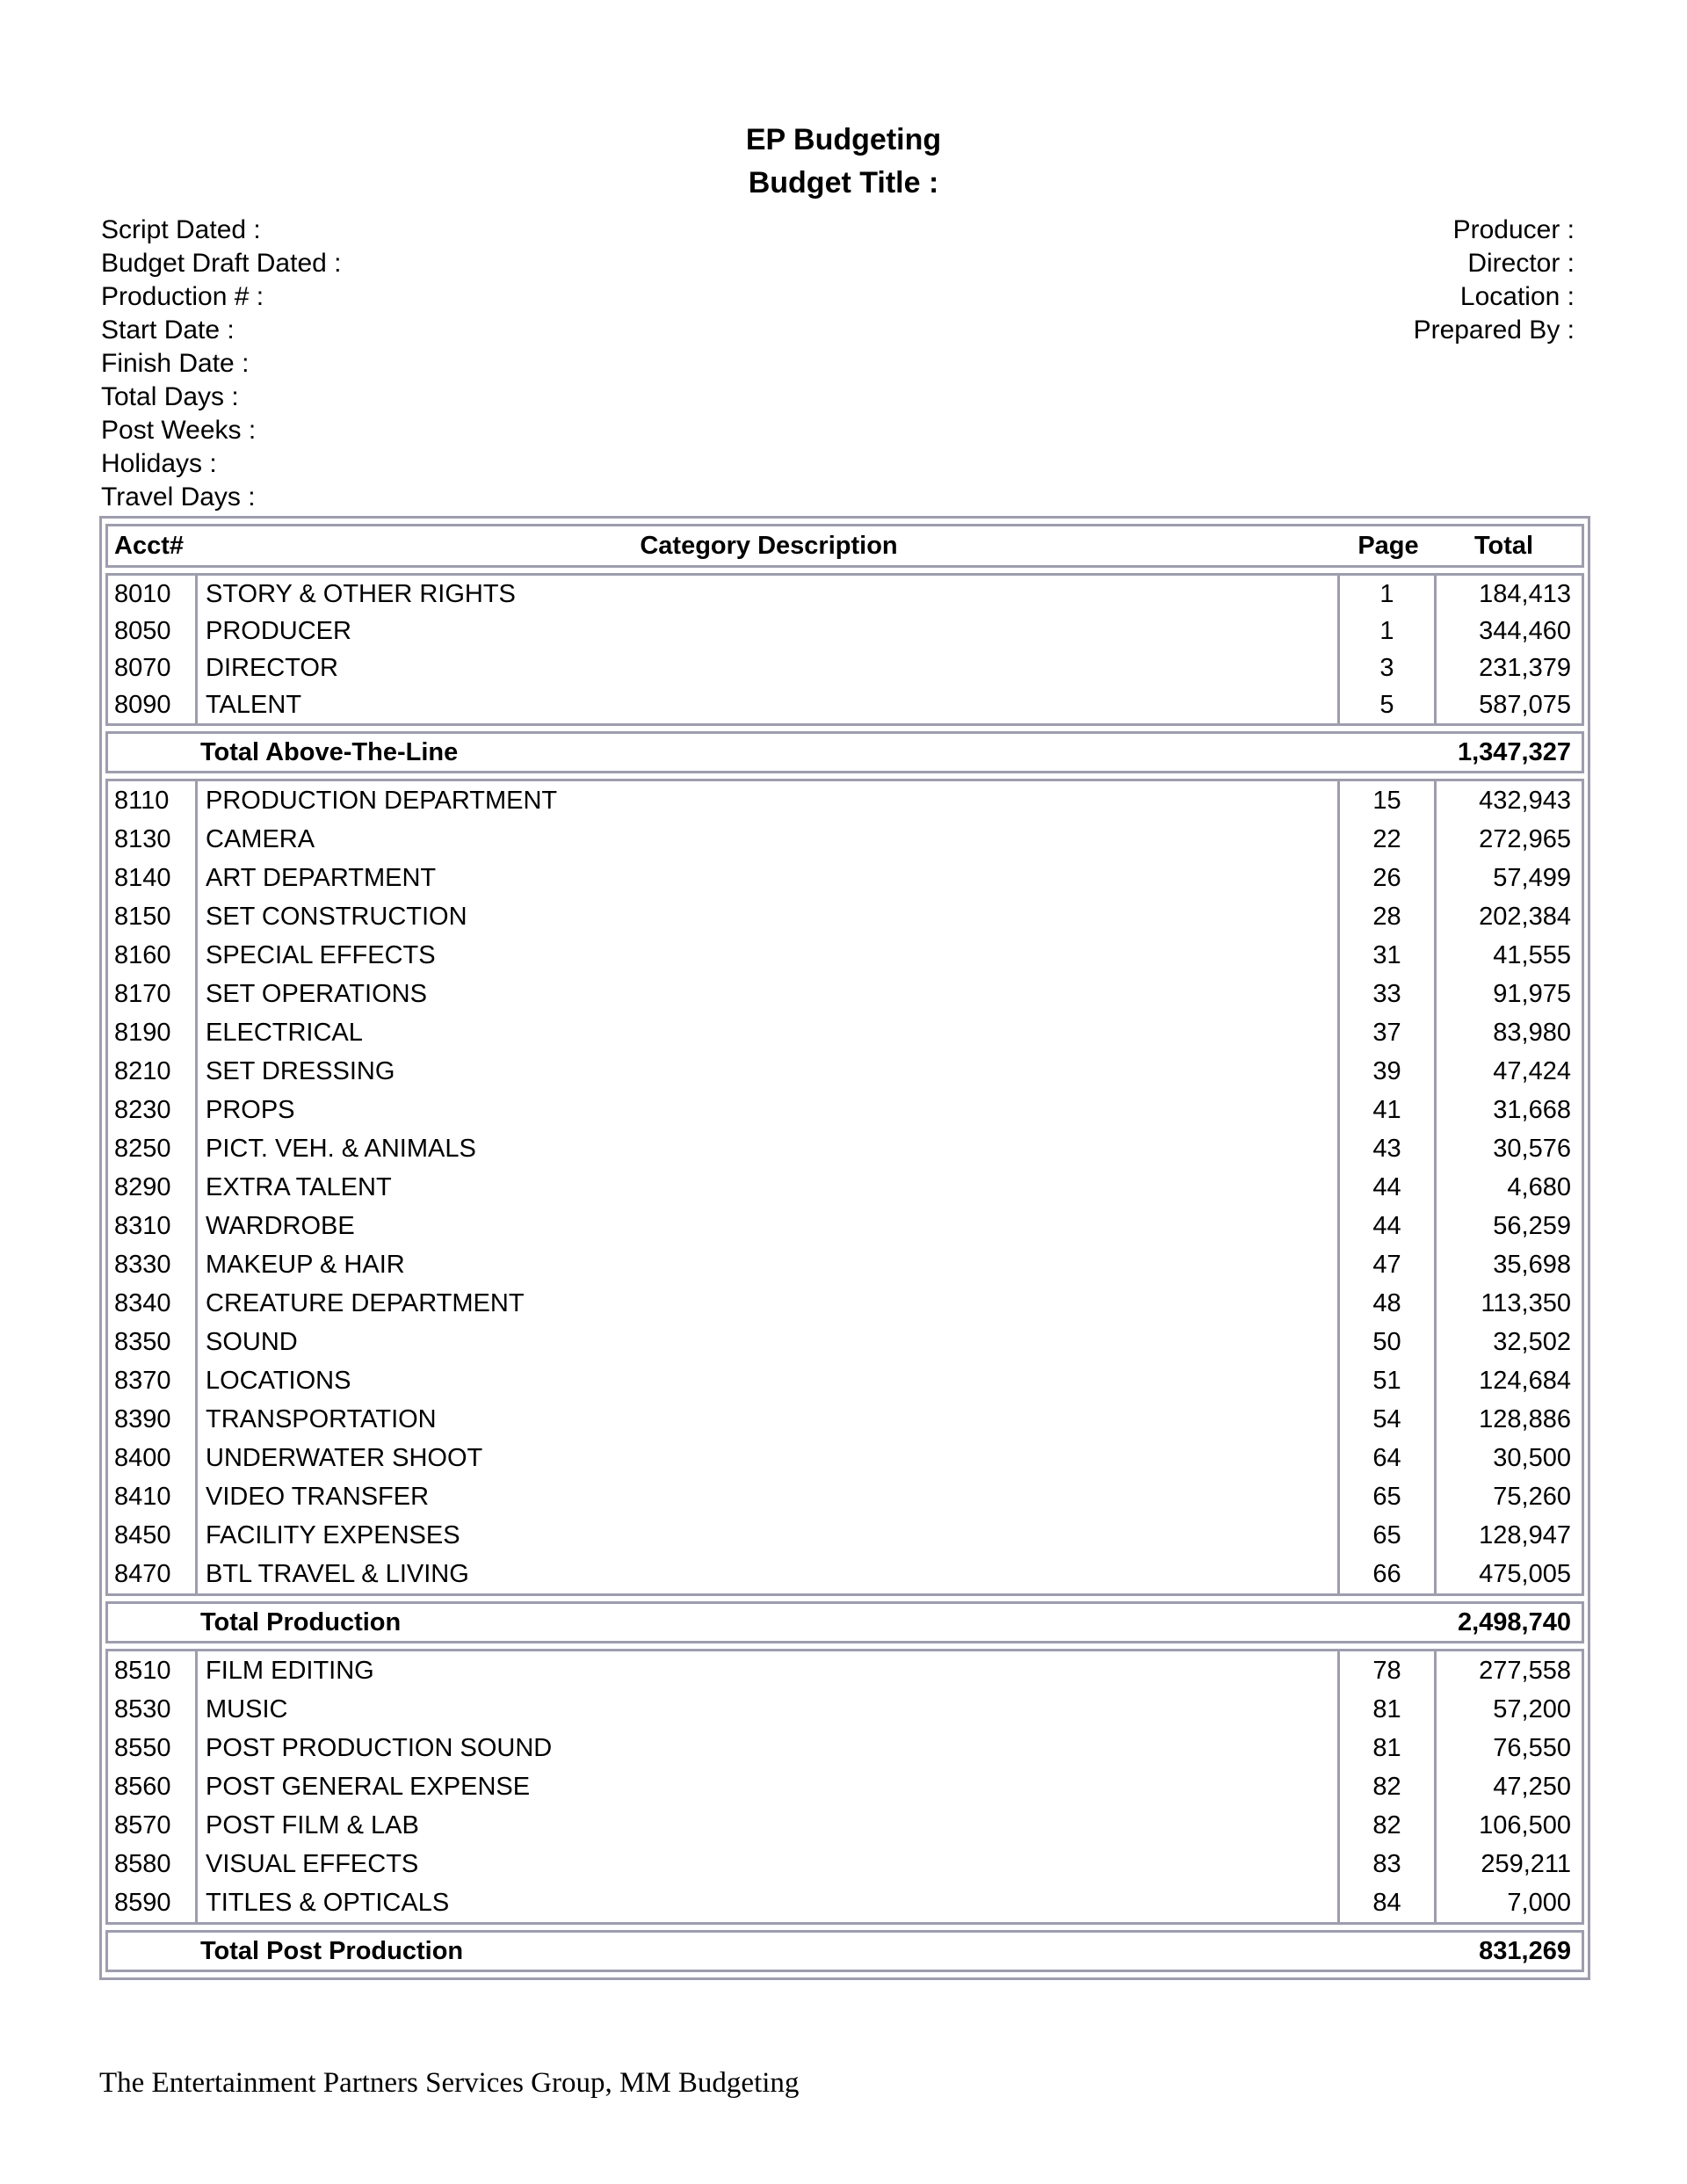 This screenshot has height=2184, width=1687. I want to click on acct-cell: 8090, so click(153, 704).